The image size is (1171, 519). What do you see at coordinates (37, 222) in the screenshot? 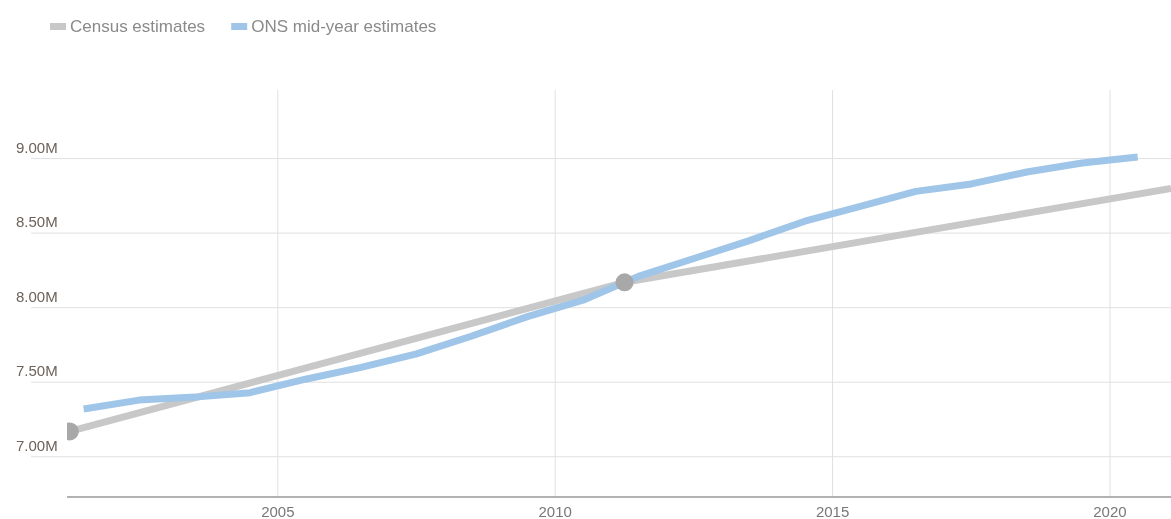
I see `y-tick-label: 8.50M` at bounding box center [37, 222].